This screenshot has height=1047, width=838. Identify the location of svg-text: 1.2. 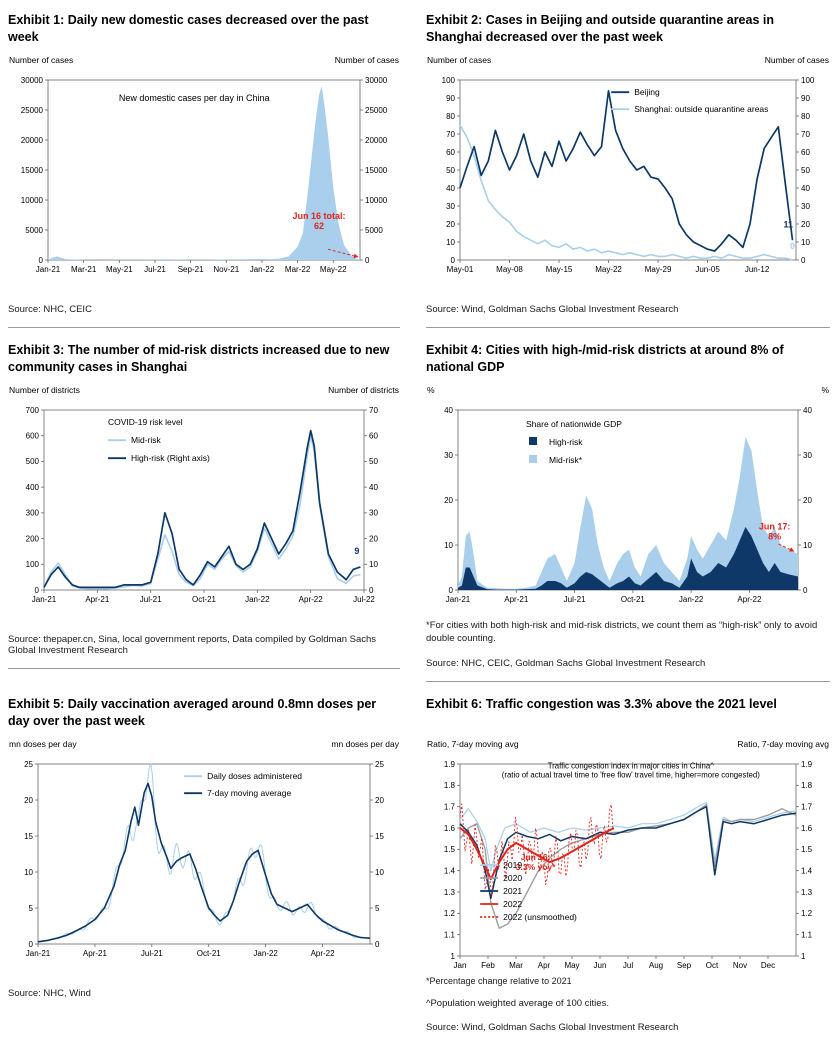
(807, 913).